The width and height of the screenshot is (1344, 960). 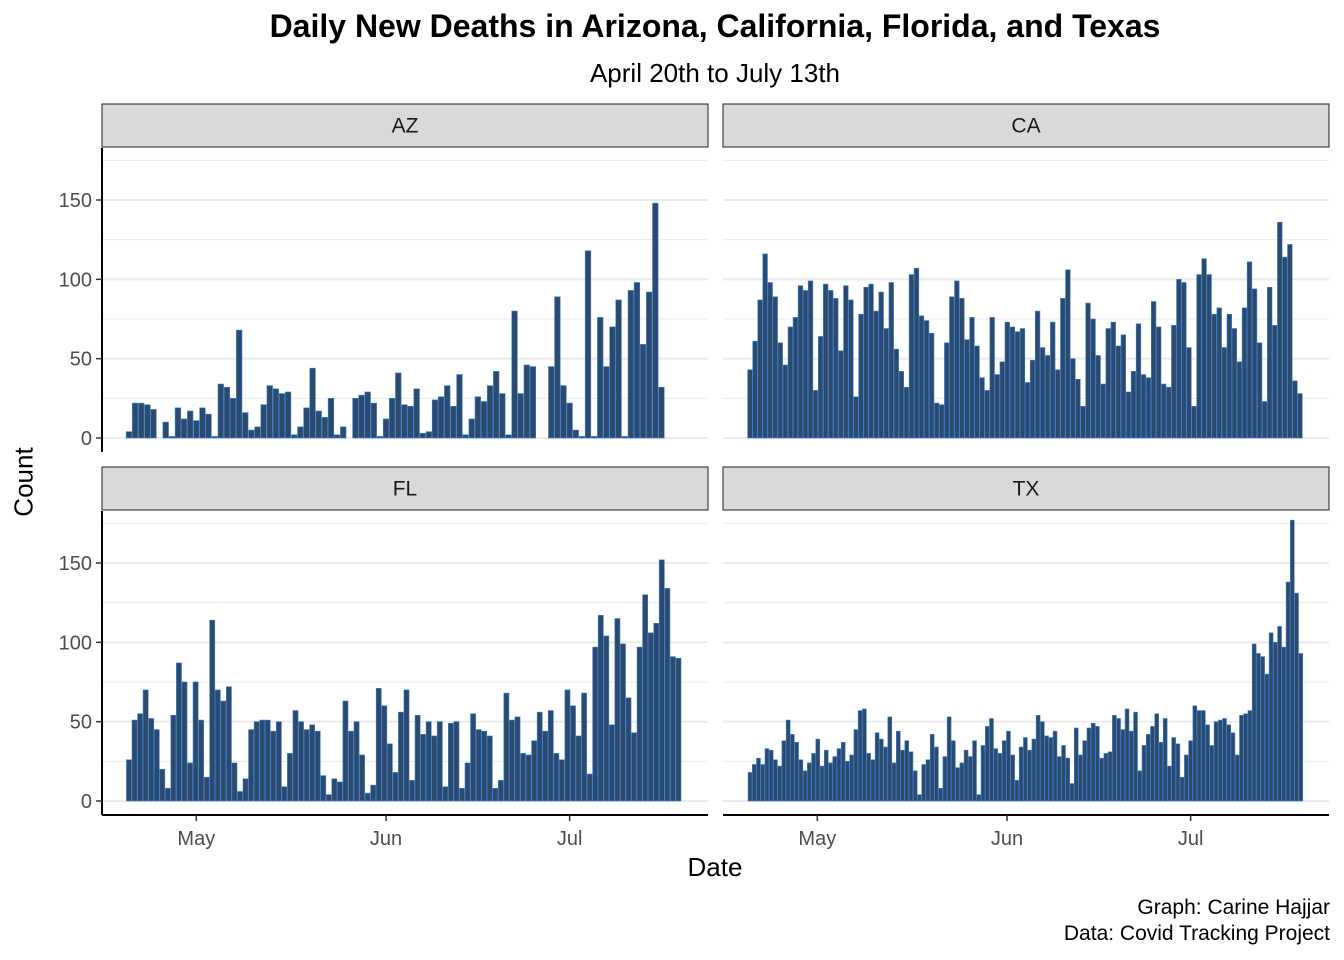 I want to click on facet-strip-label: AZ, so click(x=405, y=126).